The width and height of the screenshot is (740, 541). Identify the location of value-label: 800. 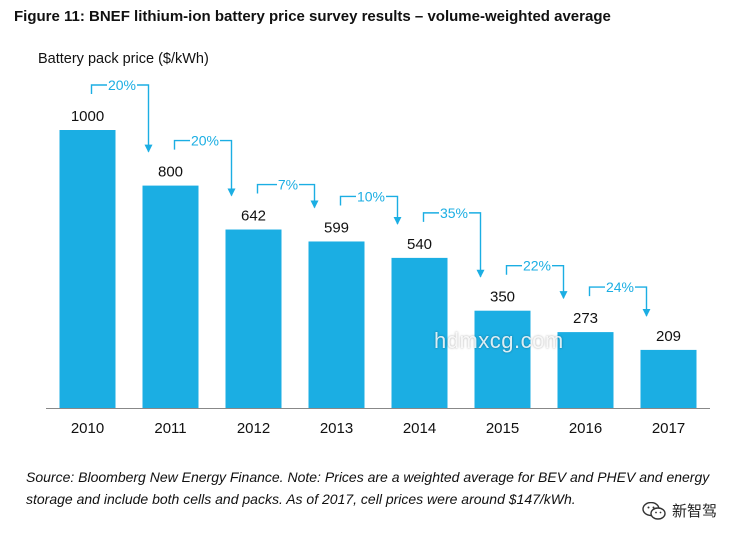
(170, 172).